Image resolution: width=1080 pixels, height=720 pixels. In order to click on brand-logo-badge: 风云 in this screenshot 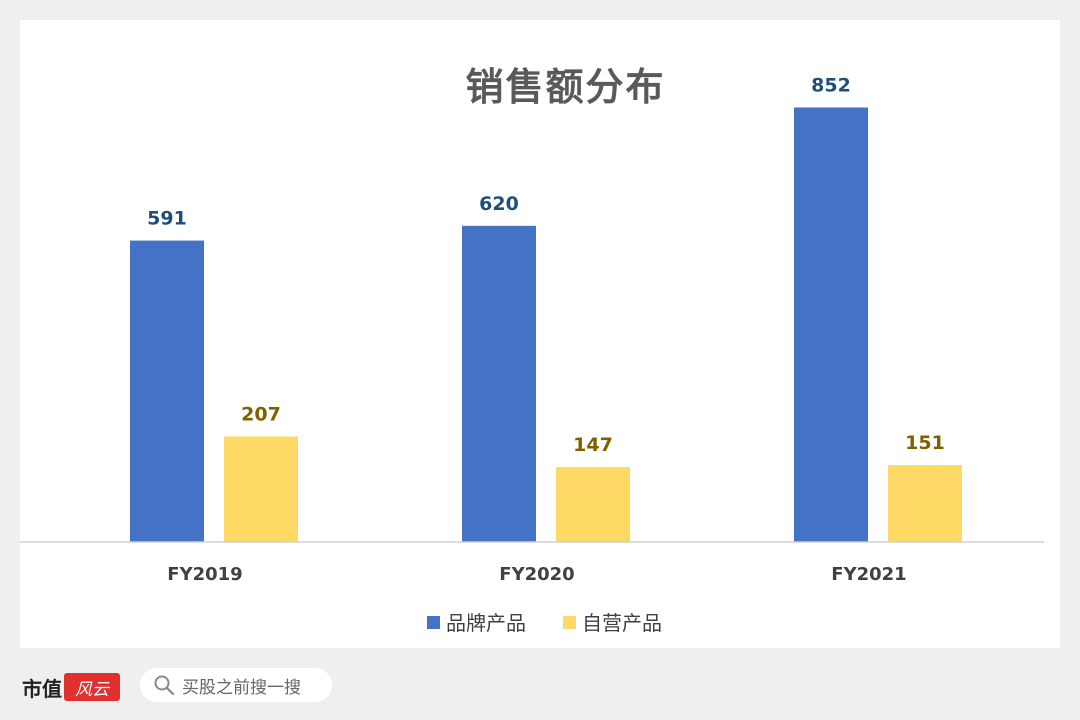, I will do `click(92, 687)`.